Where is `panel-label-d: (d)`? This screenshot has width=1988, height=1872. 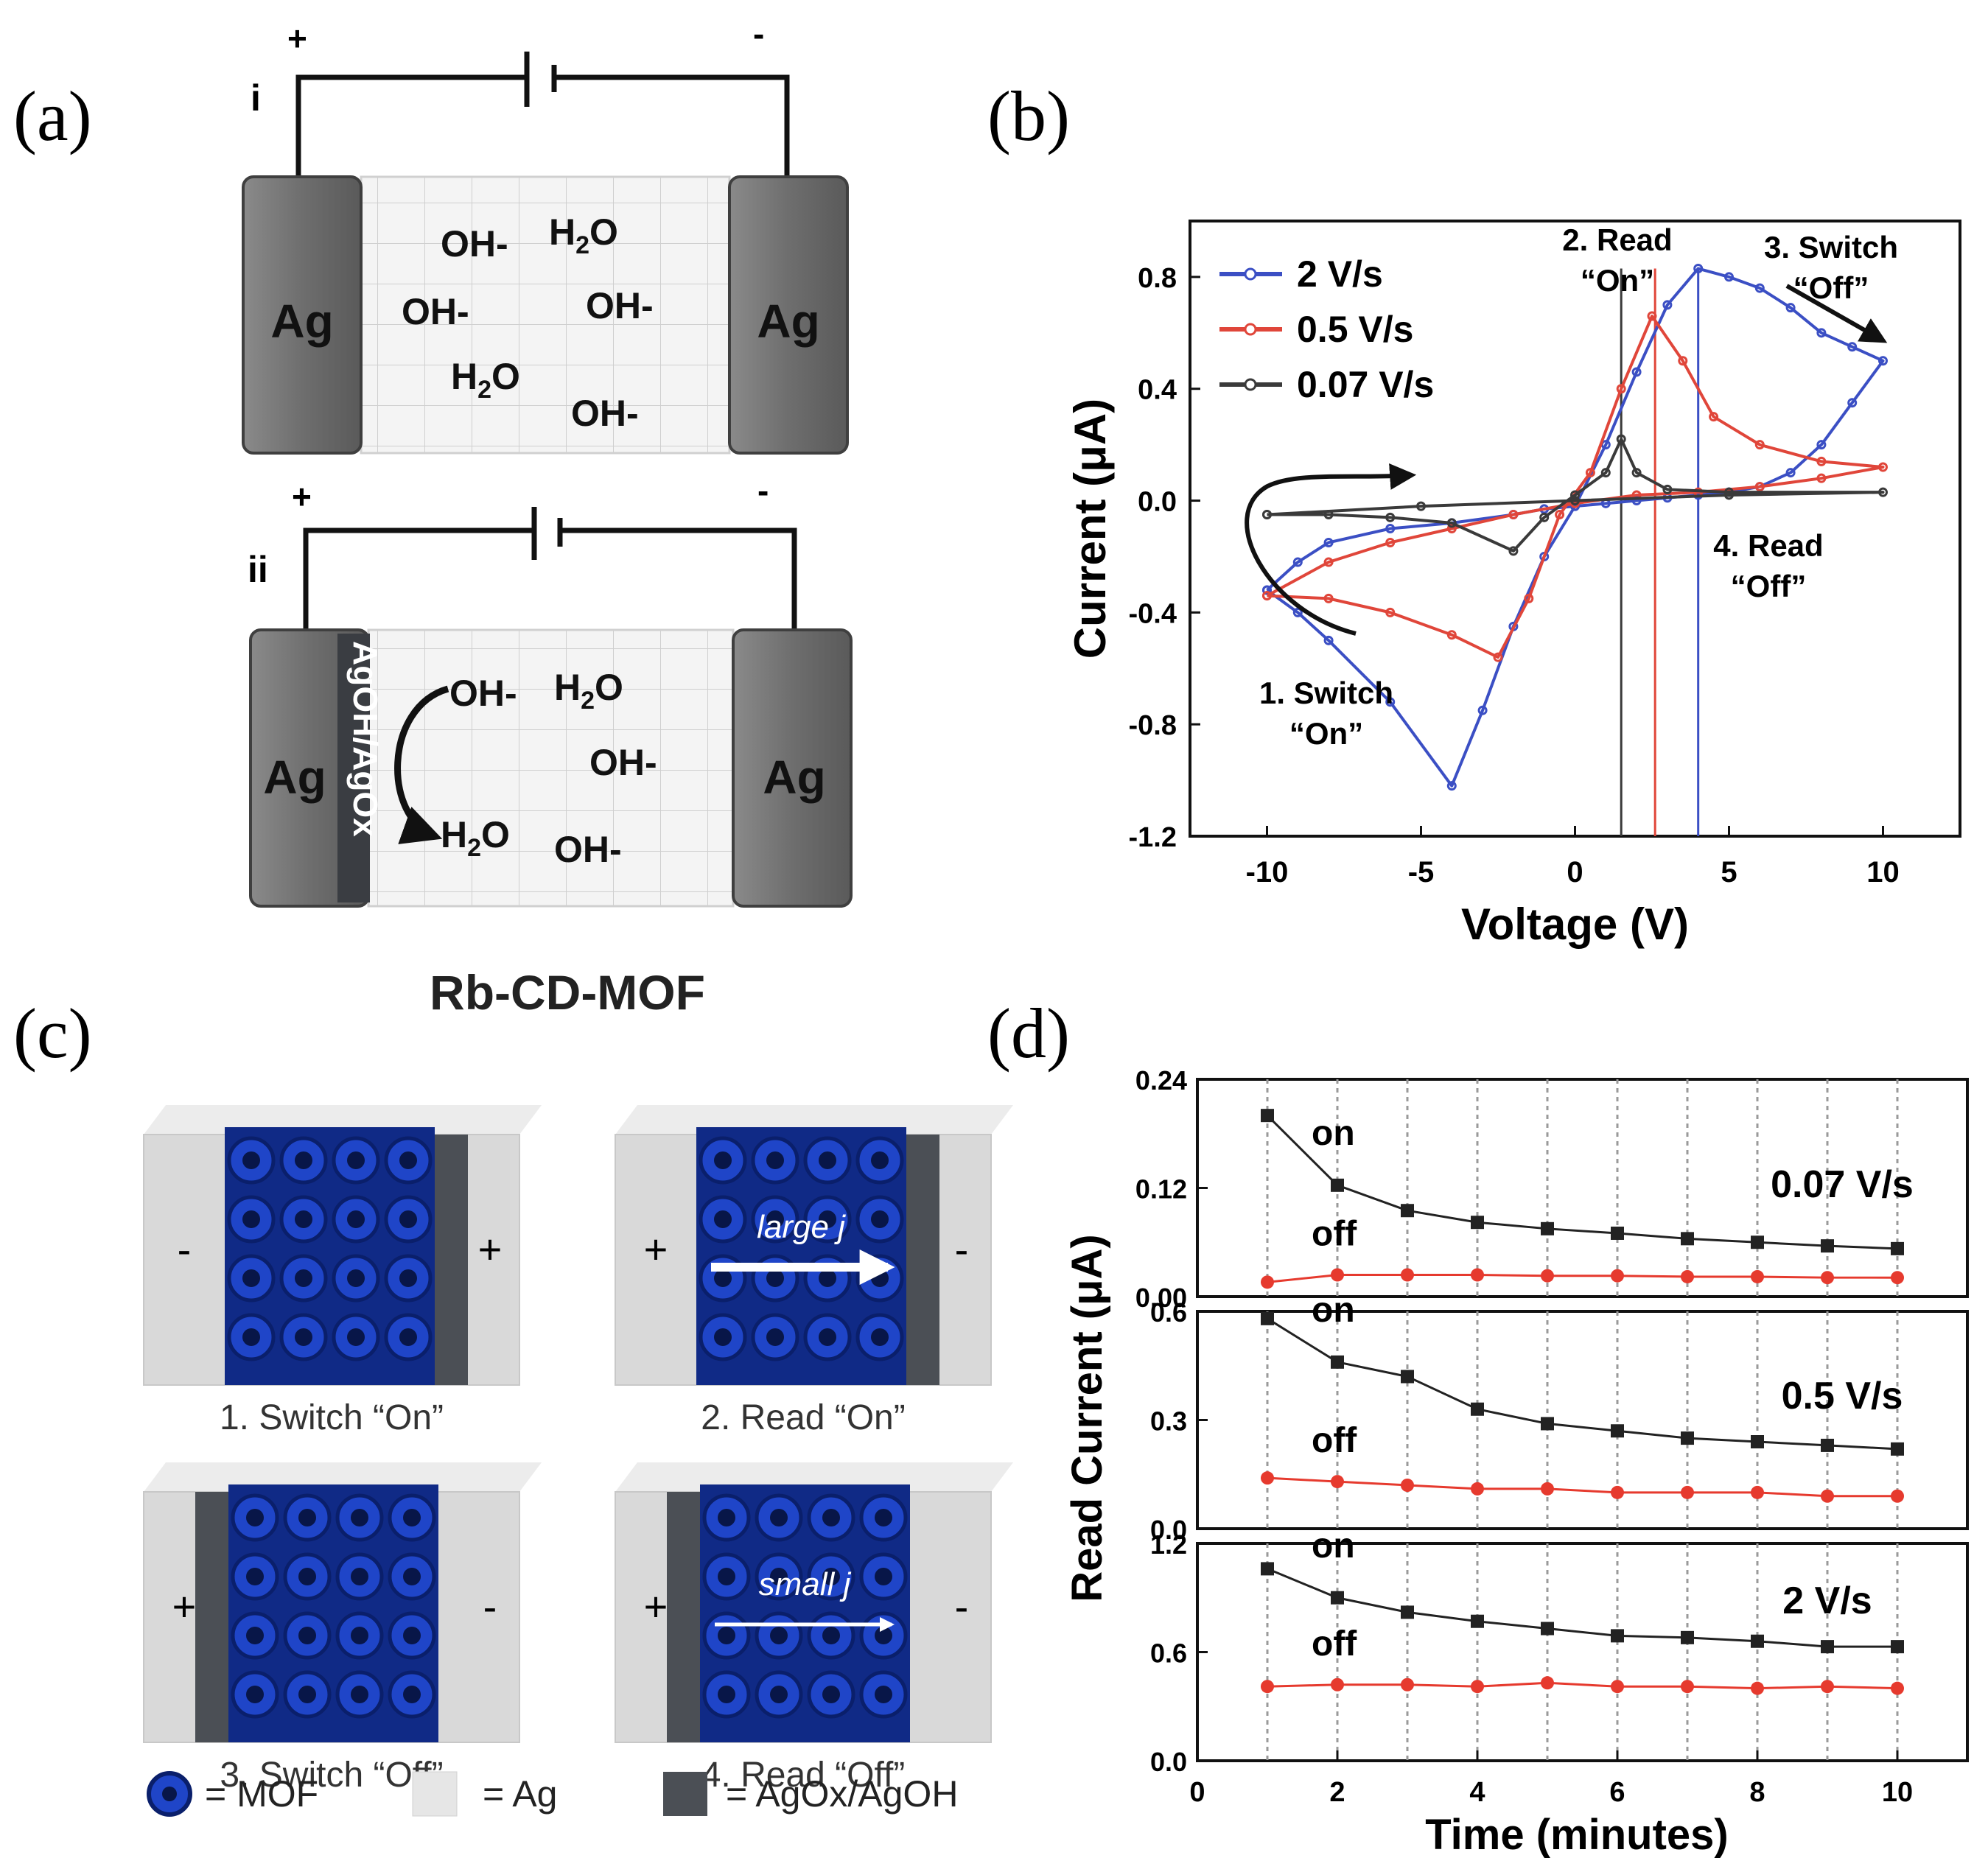
panel-label-d: (d) is located at coordinates (1028, 1033).